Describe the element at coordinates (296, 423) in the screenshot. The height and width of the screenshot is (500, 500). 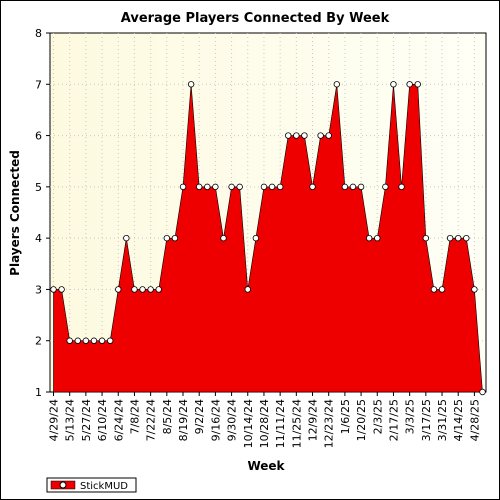
I see `x-tick-label: 11/25/24` at that location.